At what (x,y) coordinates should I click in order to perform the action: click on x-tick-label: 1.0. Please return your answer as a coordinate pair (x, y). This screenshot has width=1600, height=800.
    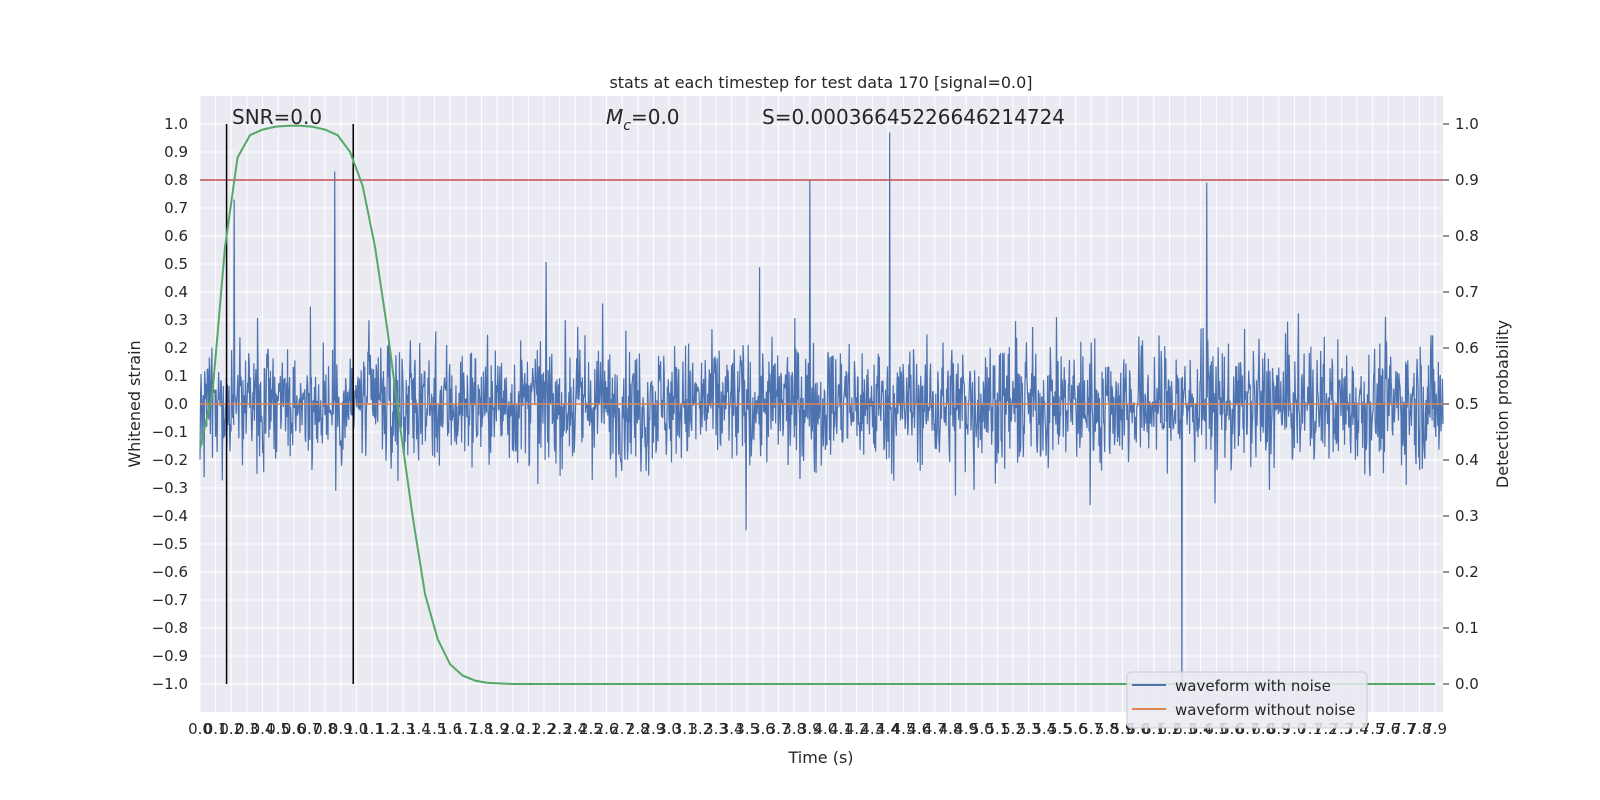
    Looking at the image, I should click on (356, 729).